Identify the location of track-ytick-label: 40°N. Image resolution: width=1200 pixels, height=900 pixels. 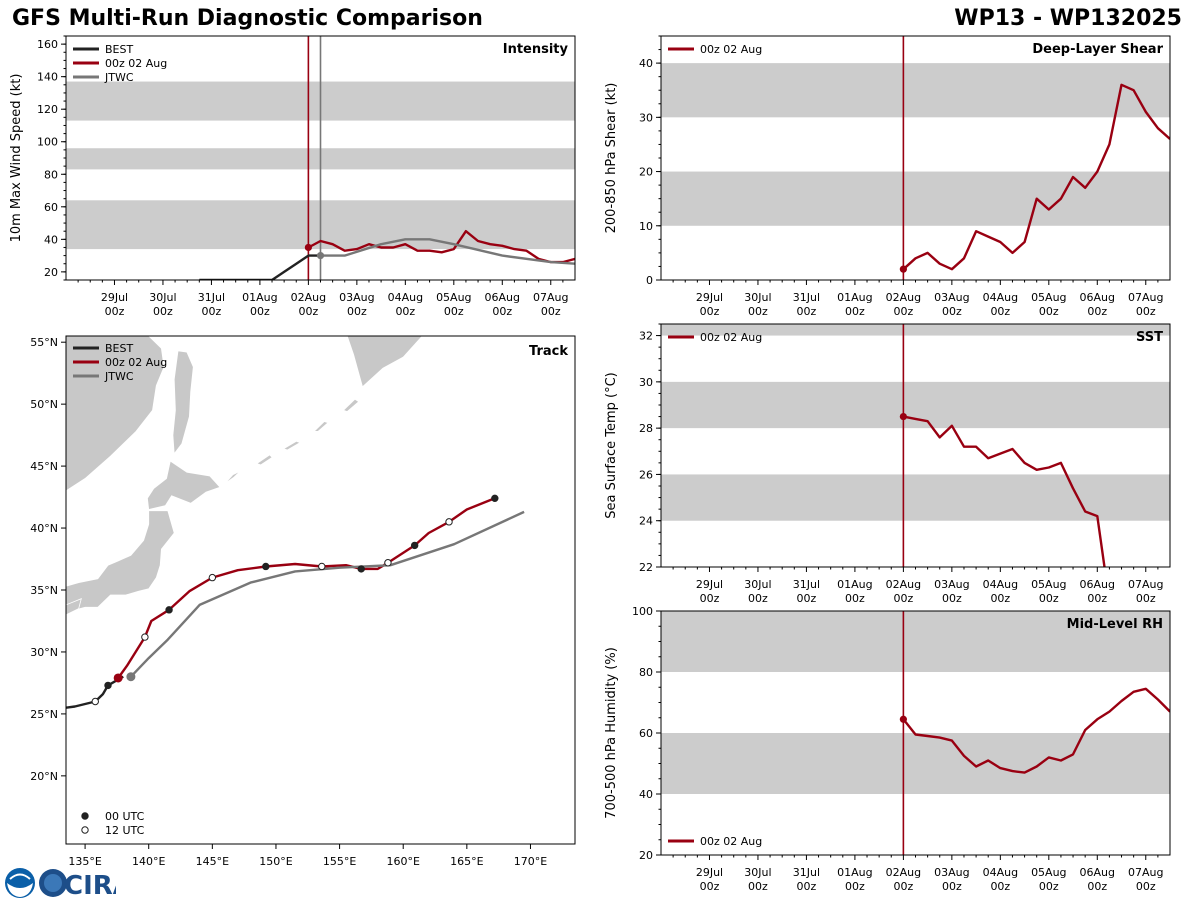
(44, 528).